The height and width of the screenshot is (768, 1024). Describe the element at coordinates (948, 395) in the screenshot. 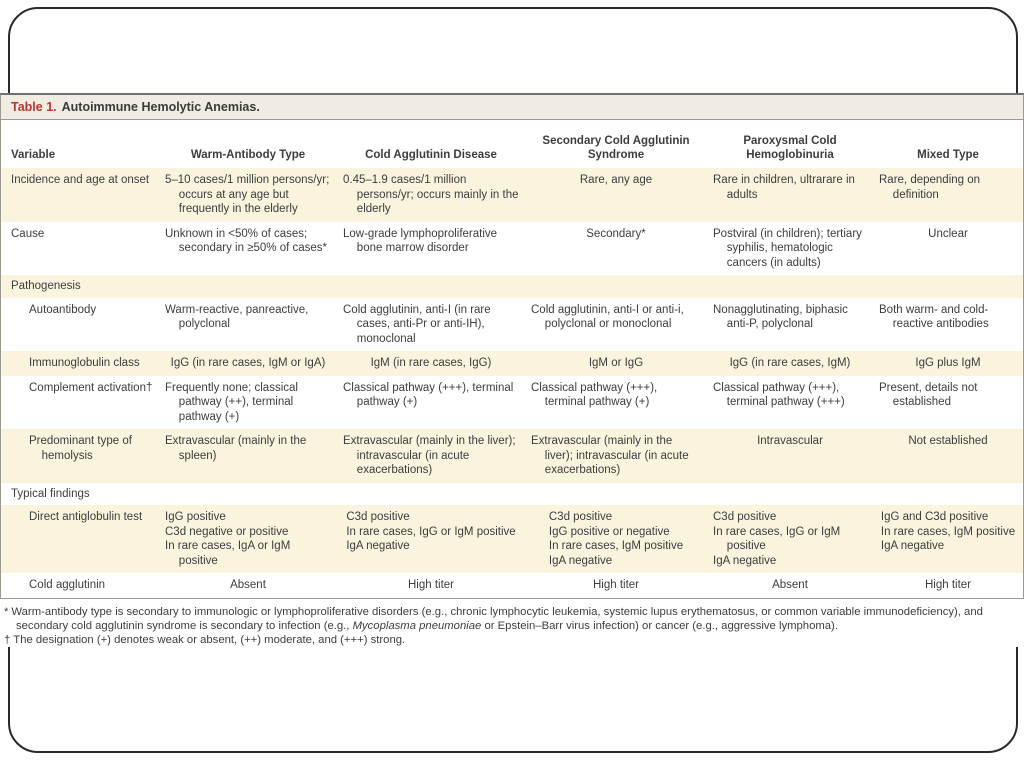

I see `cell-text-block: Present, details not established` at that location.